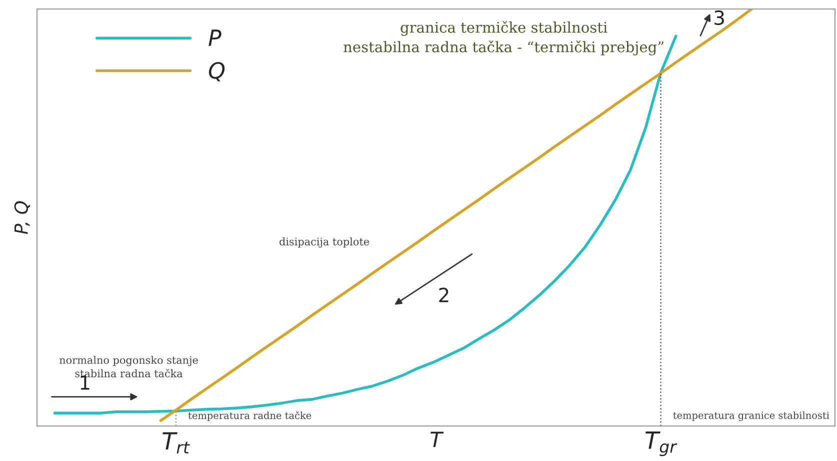  I want to click on annotation: normalno pogonsko stanje stabilna radna tačka, so click(128, 367).